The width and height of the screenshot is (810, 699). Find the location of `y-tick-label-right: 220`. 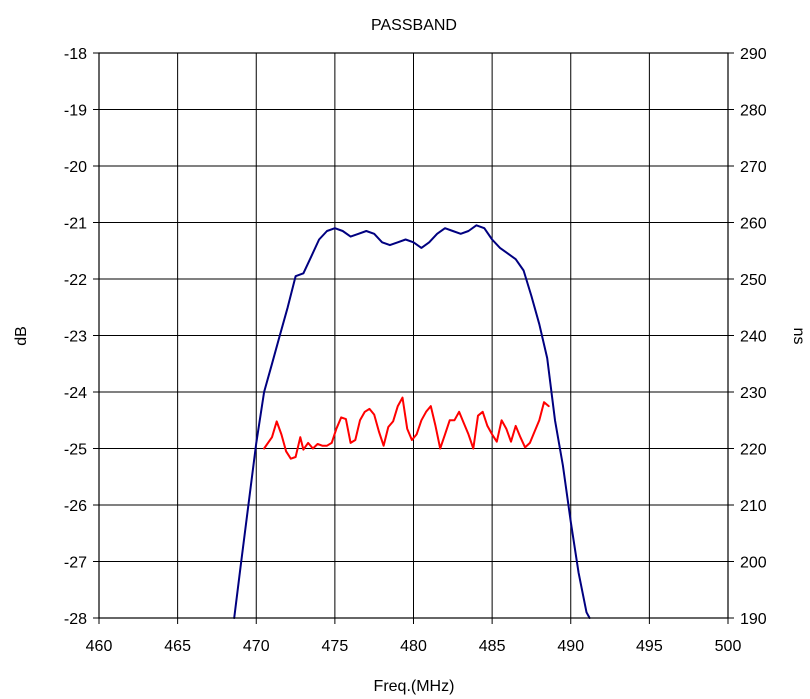

y-tick-label-right: 220 is located at coordinates (753, 450).